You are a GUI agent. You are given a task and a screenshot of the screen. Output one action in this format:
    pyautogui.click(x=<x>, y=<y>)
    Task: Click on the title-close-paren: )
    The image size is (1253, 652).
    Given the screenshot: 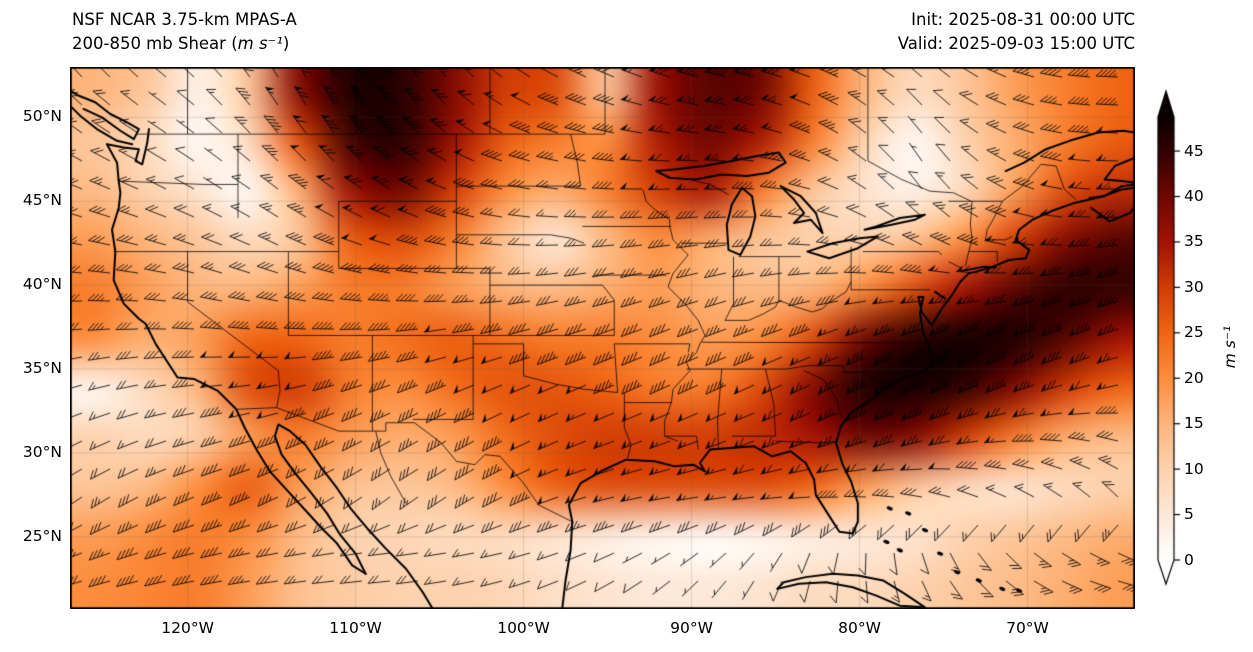 What is the action you would take?
    pyautogui.click(x=286, y=43)
    